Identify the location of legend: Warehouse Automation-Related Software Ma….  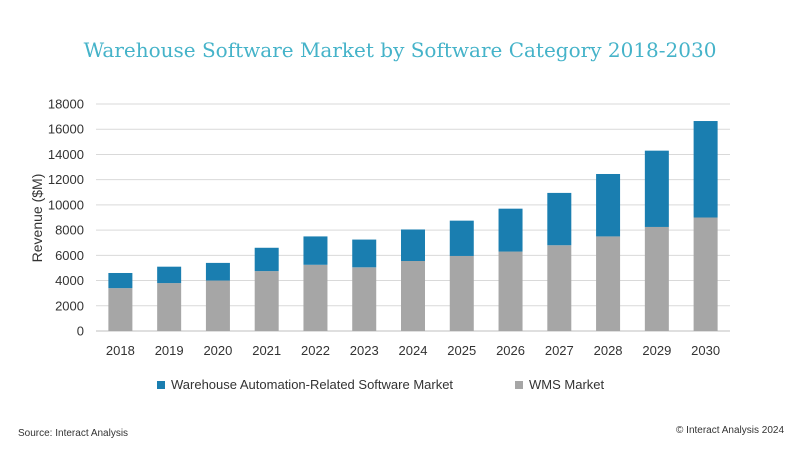
(400, 387).